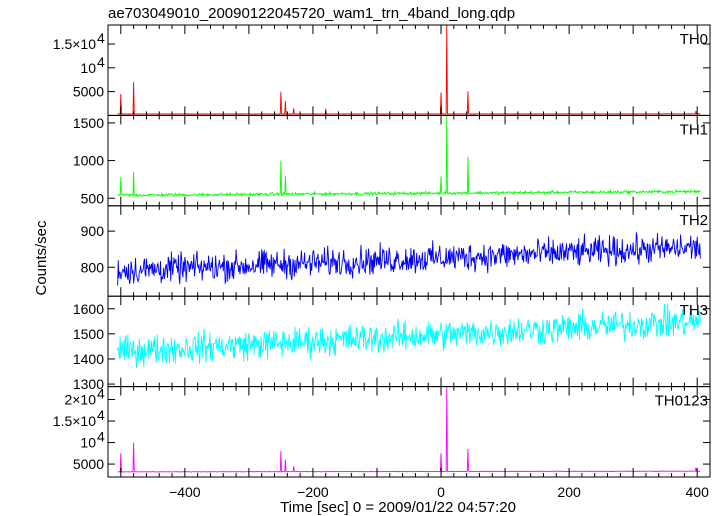 The width and height of the screenshot is (723, 516). Describe the element at coordinates (88, 384) in the screenshot. I see `y-tick-label: 1300` at that location.